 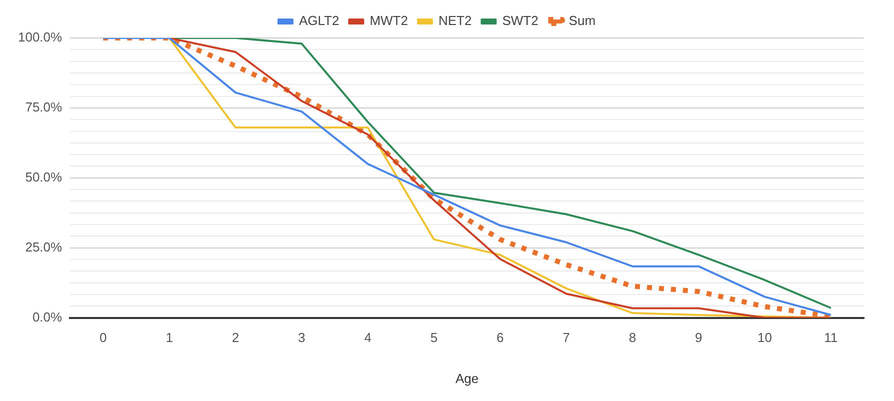 What do you see at coordinates (520, 20) in the screenshot?
I see `legend-label: SWT2` at bounding box center [520, 20].